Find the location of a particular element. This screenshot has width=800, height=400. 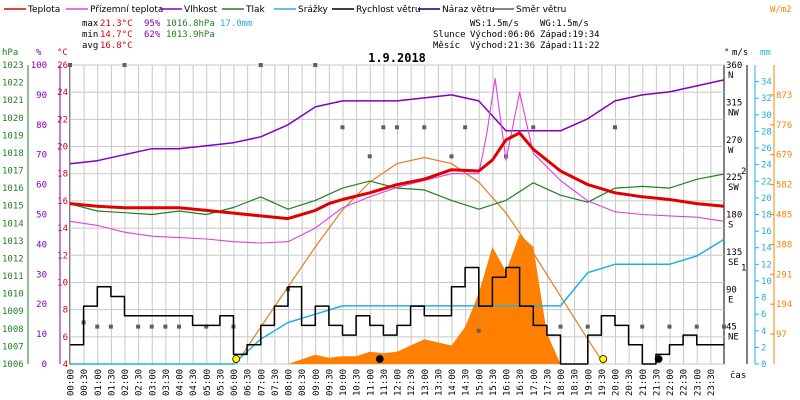

x-tick-label: 02:30 is located at coordinates (140, 382).